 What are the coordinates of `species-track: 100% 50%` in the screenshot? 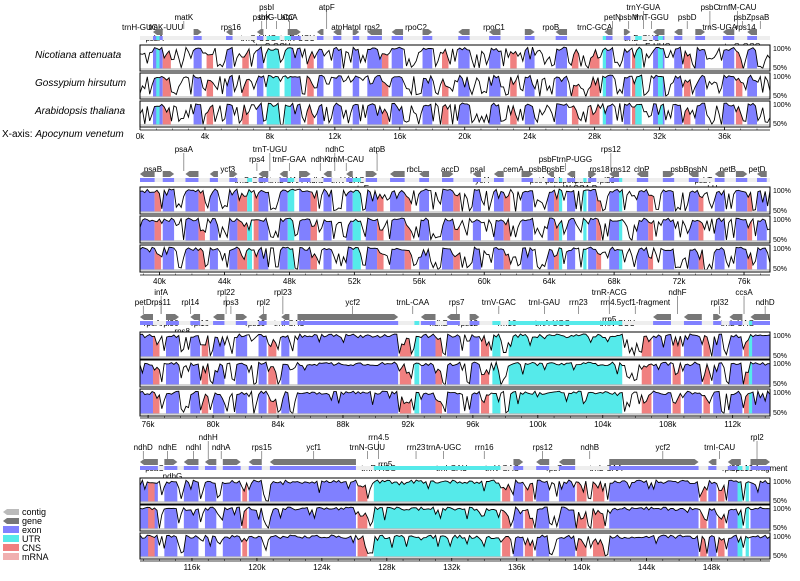 It's located at (465, 491).